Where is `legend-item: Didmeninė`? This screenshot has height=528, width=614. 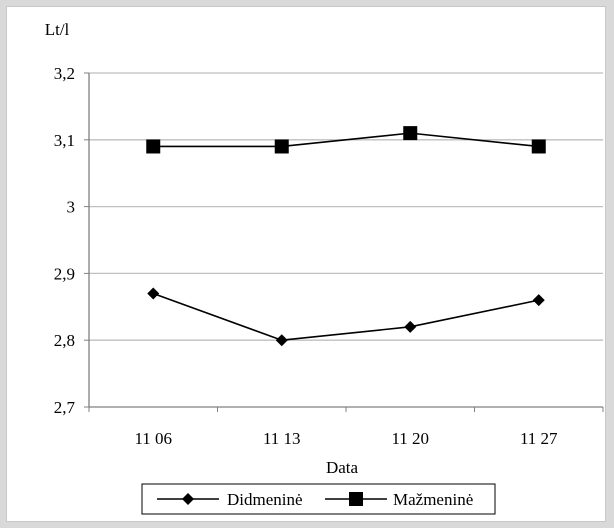 legend-item: Didmeninė is located at coordinates (230, 499).